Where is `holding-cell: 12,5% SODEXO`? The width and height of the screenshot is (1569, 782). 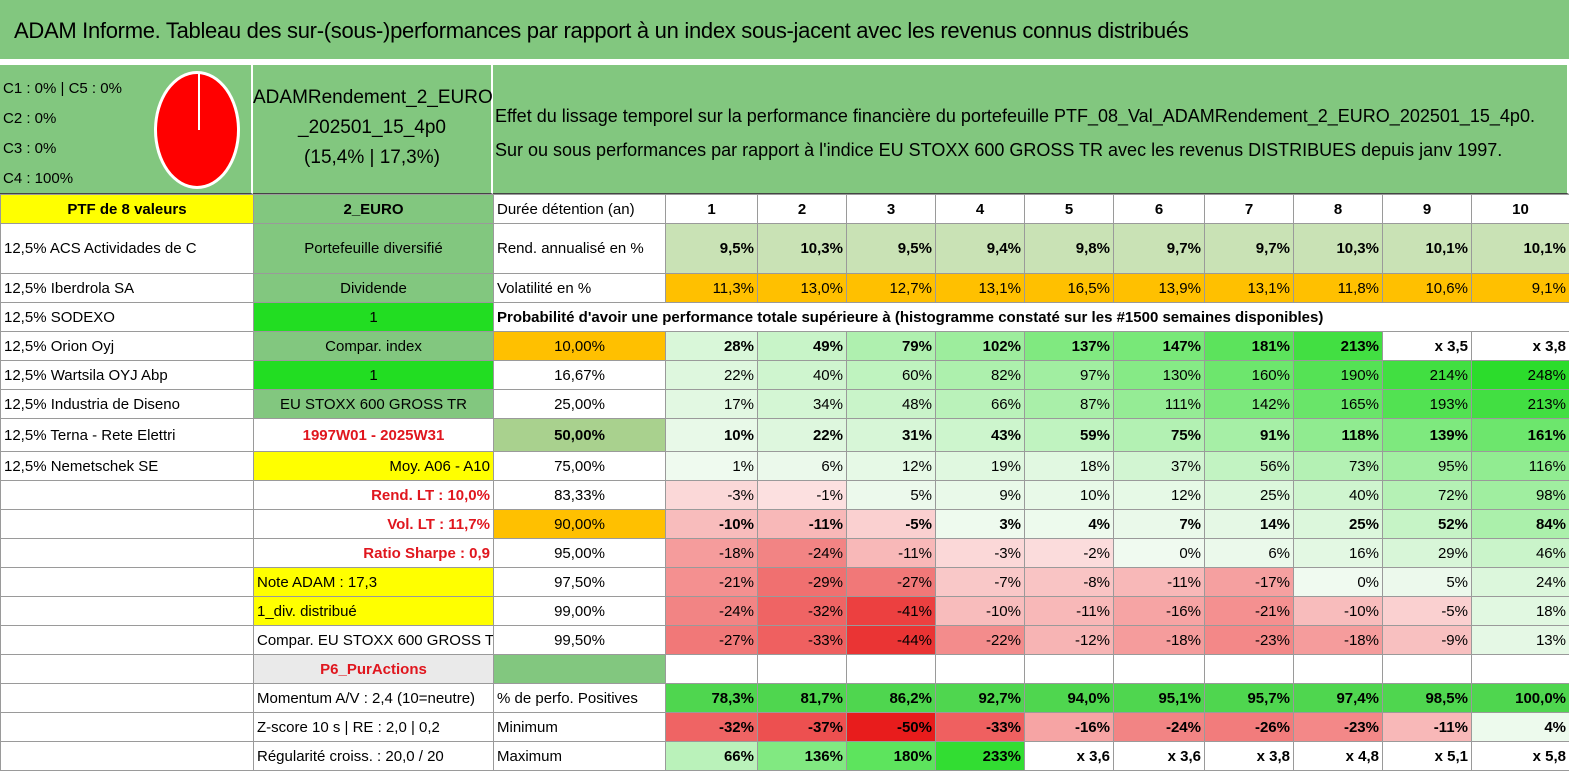 holding-cell: 12,5% SODEXO is located at coordinates (127, 317).